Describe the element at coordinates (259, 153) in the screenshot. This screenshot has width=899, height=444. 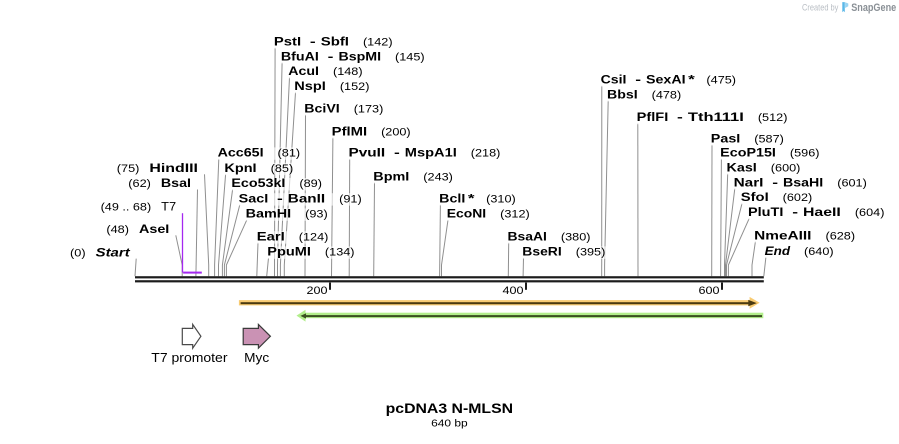
I see `svg-text: Acc65I(81)` at that location.